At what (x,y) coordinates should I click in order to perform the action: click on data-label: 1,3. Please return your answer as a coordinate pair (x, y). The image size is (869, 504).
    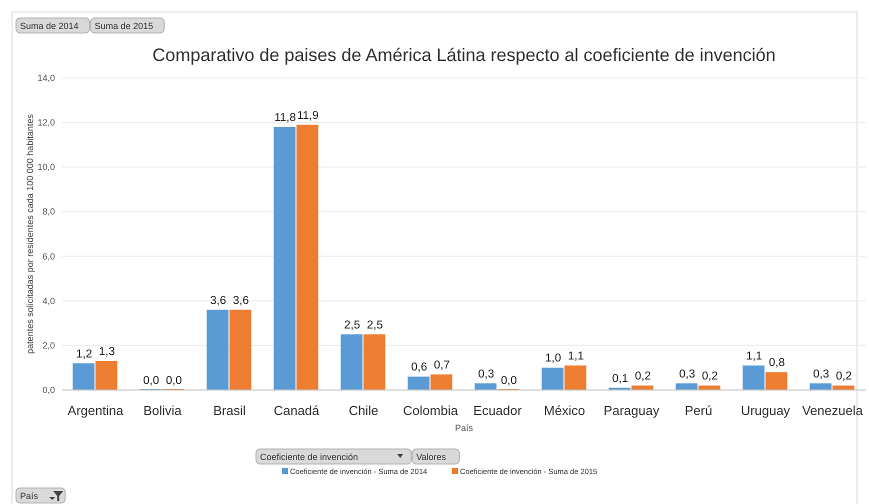
    Looking at the image, I should click on (106, 352).